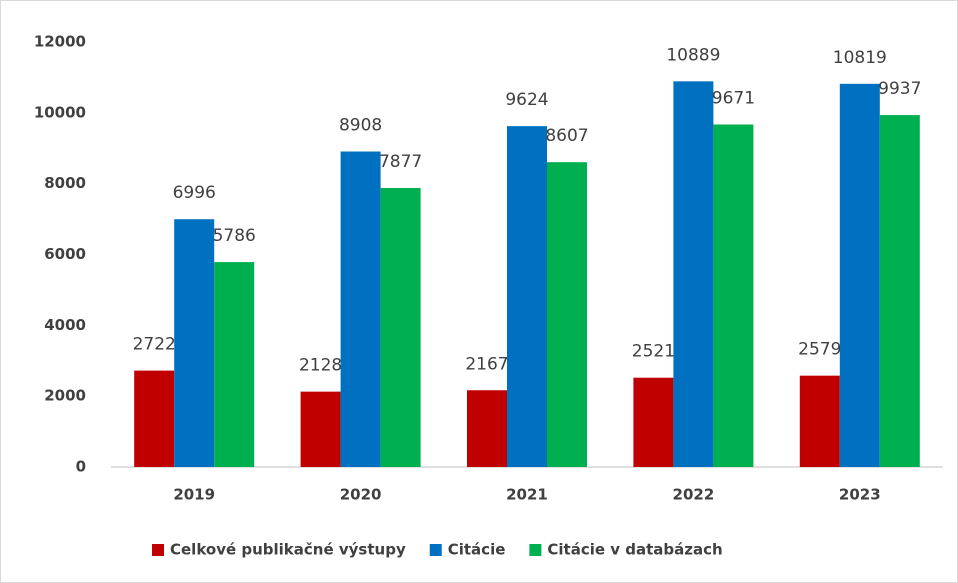 The width and height of the screenshot is (958, 583). What do you see at coordinates (693, 55) in the screenshot?
I see `data-label: 10889` at bounding box center [693, 55].